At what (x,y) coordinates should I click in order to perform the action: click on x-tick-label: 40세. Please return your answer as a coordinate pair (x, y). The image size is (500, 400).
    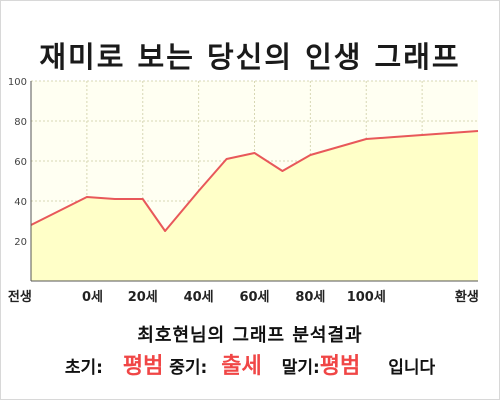
    Looking at the image, I should click on (199, 297).